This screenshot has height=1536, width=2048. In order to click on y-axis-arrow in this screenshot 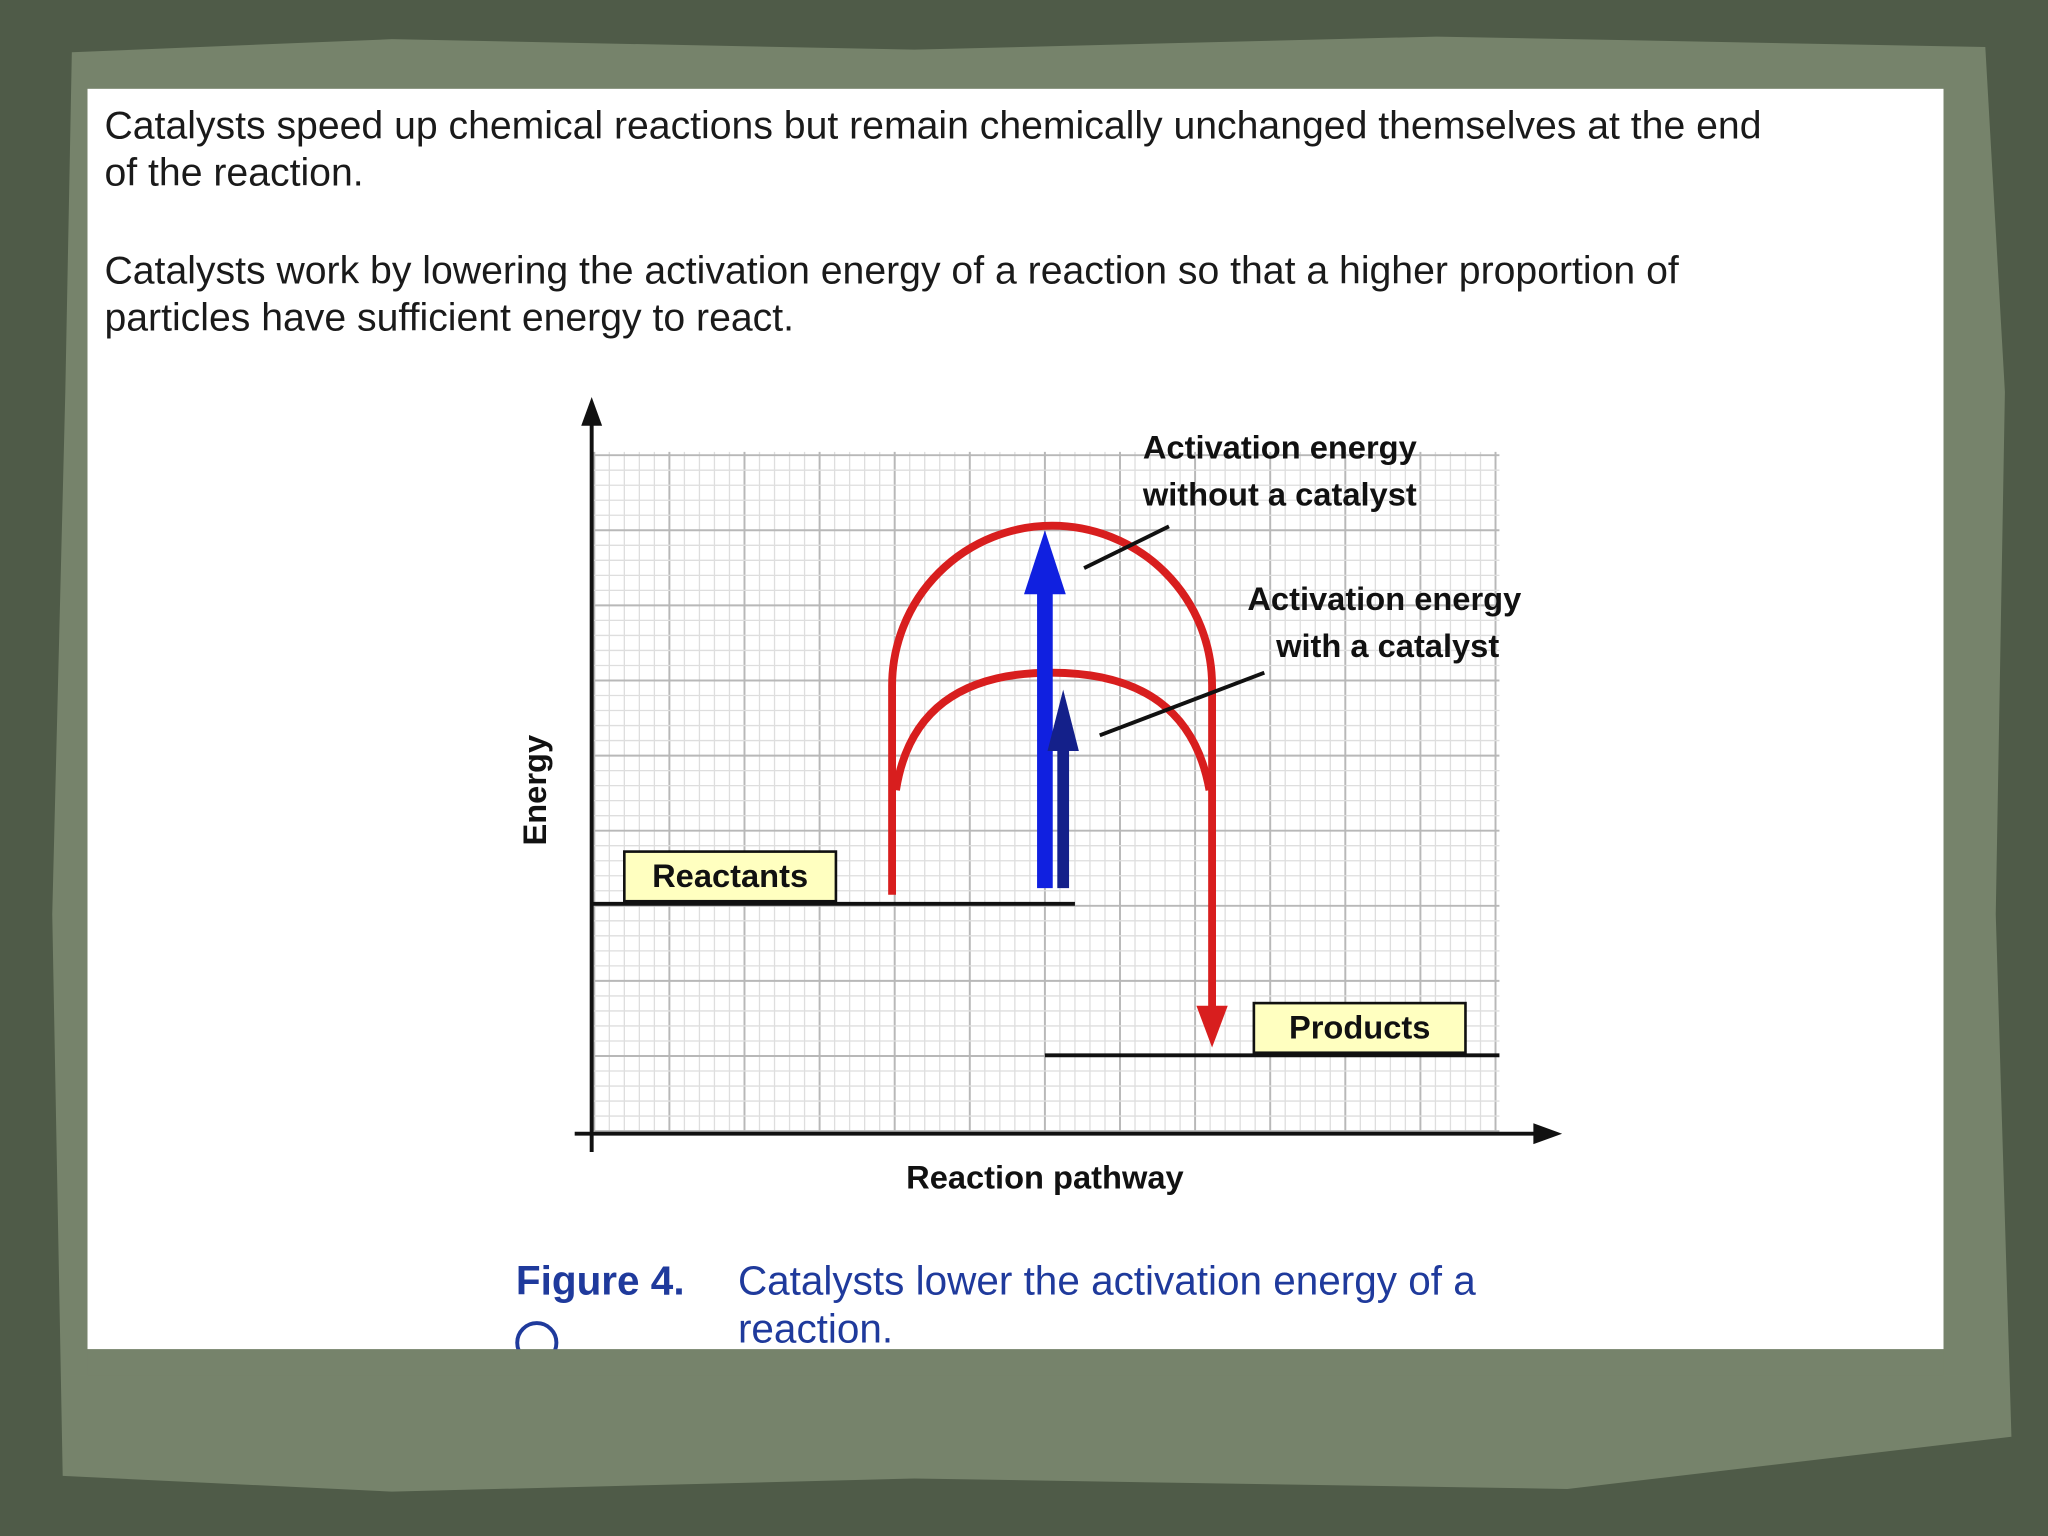, I will do `click(592, 411)`.